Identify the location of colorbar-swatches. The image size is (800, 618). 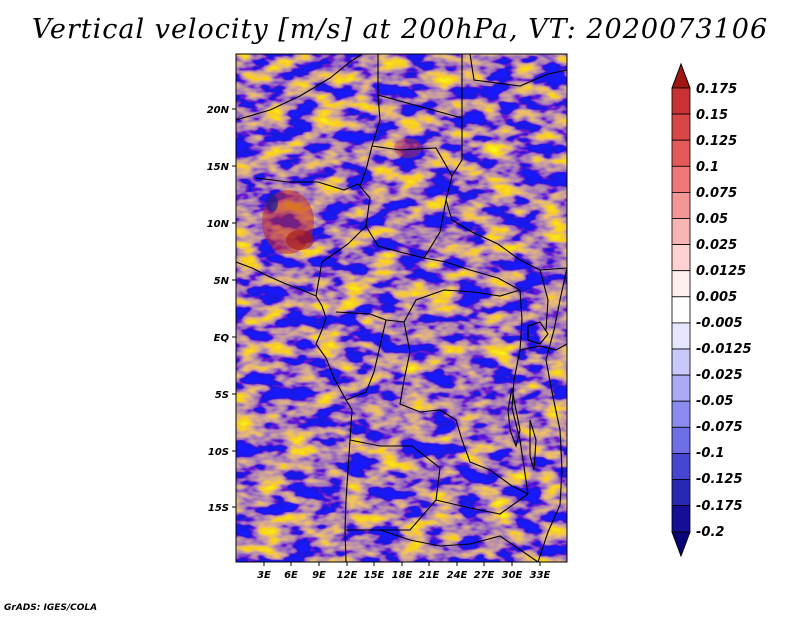
(681, 310).